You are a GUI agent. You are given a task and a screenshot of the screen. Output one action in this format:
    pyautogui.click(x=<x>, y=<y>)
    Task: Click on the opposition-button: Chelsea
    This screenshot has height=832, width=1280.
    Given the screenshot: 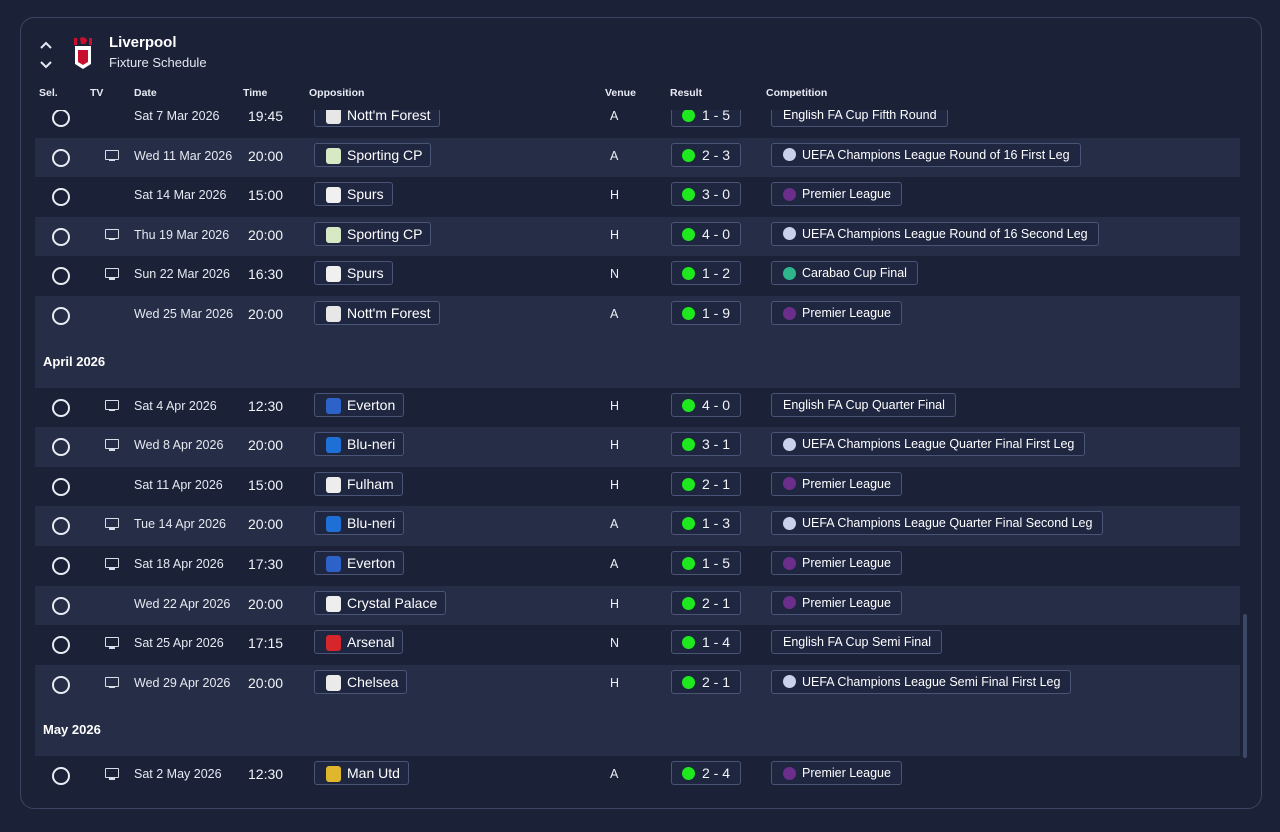 What is the action you would take?
    pyautogui.click(x=361, y=681)
    